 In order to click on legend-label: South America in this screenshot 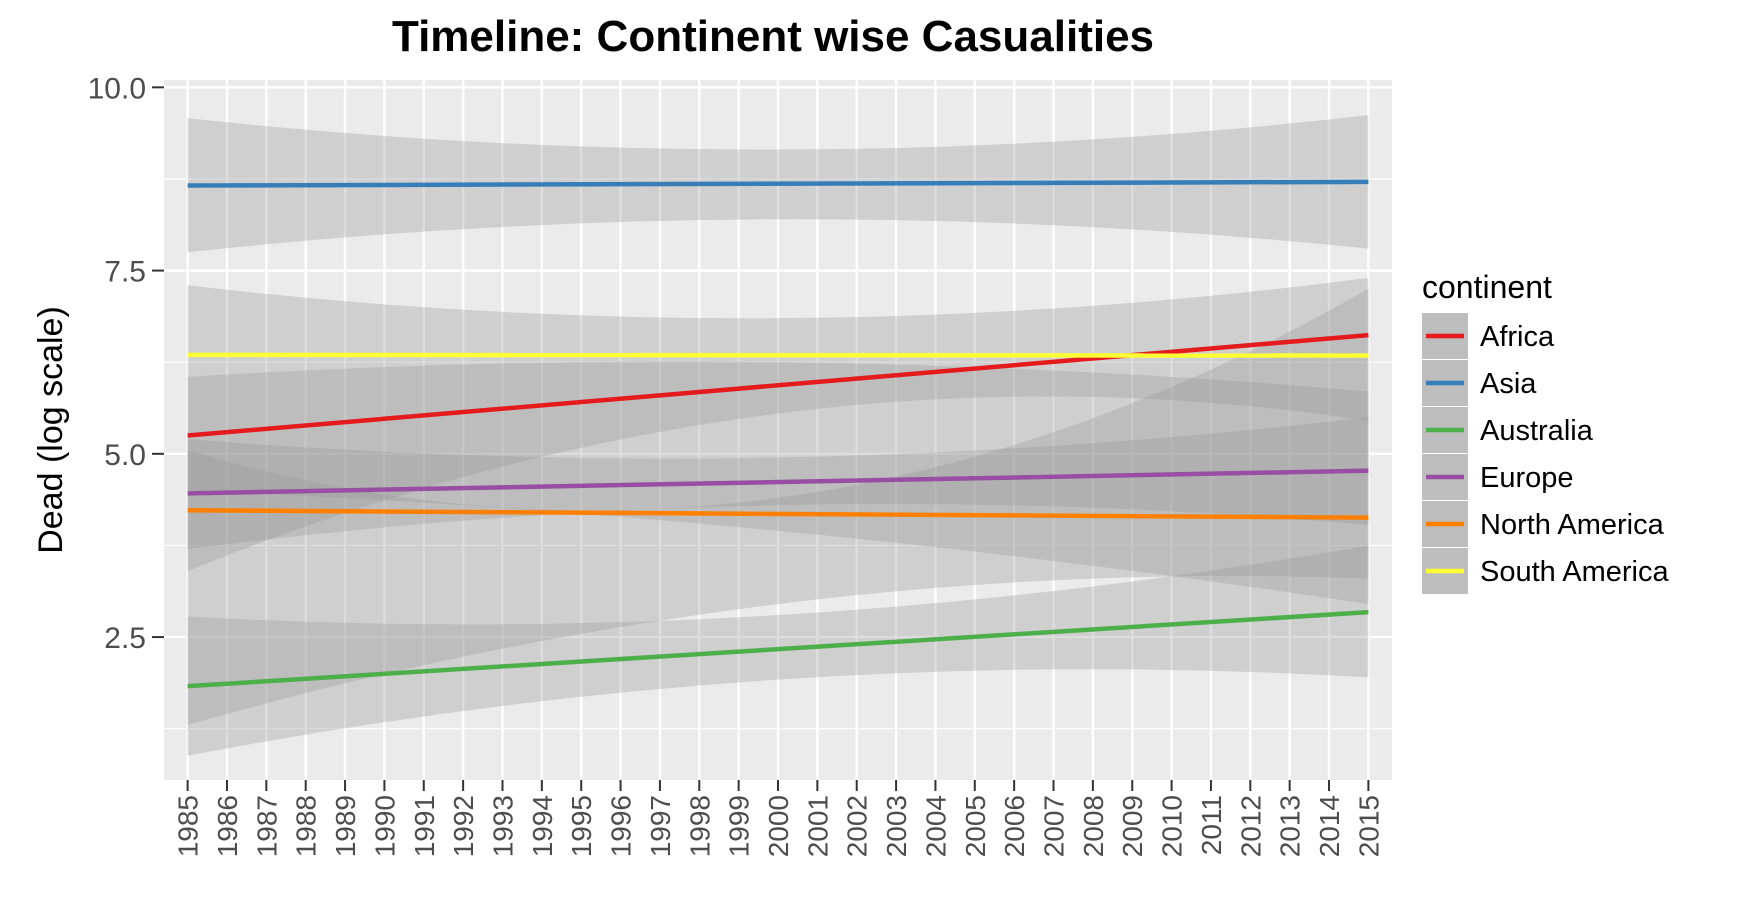, I will do `click(1574, 572)`.